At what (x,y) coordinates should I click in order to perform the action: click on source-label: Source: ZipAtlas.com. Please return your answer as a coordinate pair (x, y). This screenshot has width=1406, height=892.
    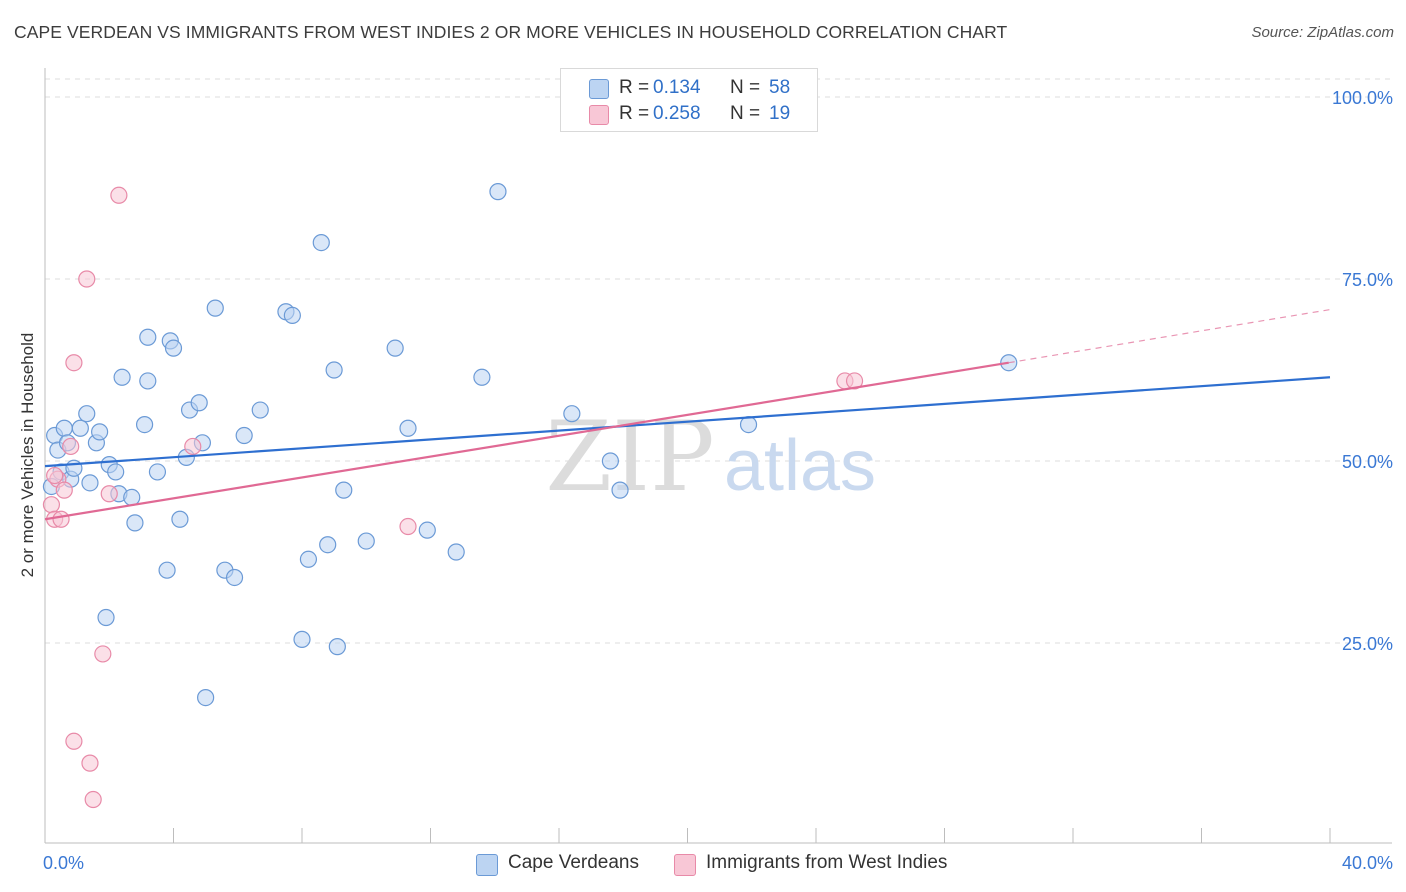
    Looking at the image, I should click on (1322, 32).